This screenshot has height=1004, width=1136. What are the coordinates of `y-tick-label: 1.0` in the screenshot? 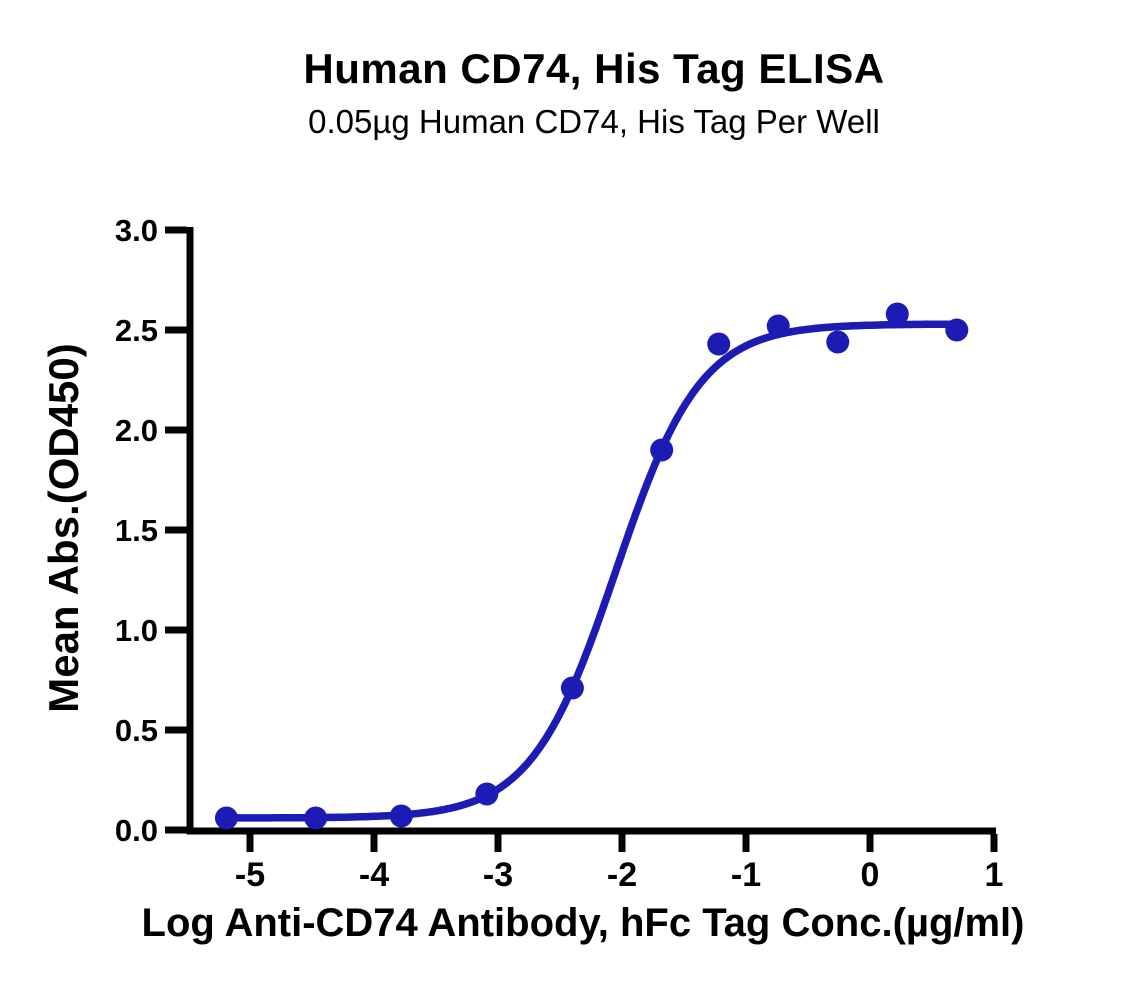 It's located at (136, 630).